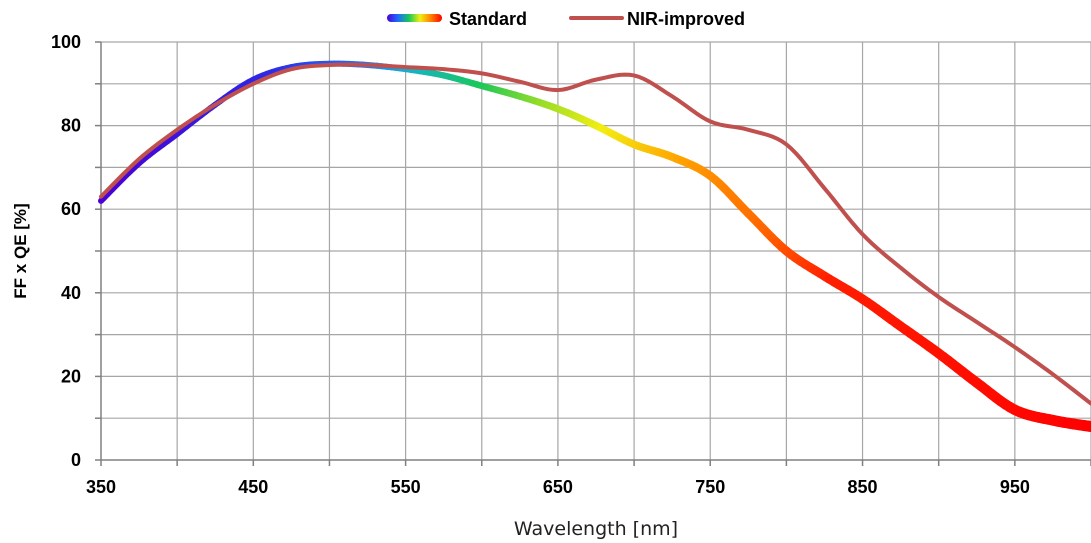 Image resolution: width=1091 pixels, height=543 pixels. What do you see at coordinates (71, 126) in the screenshot?
I see `y-tick-label: 80` at bounding box center [71, 126].